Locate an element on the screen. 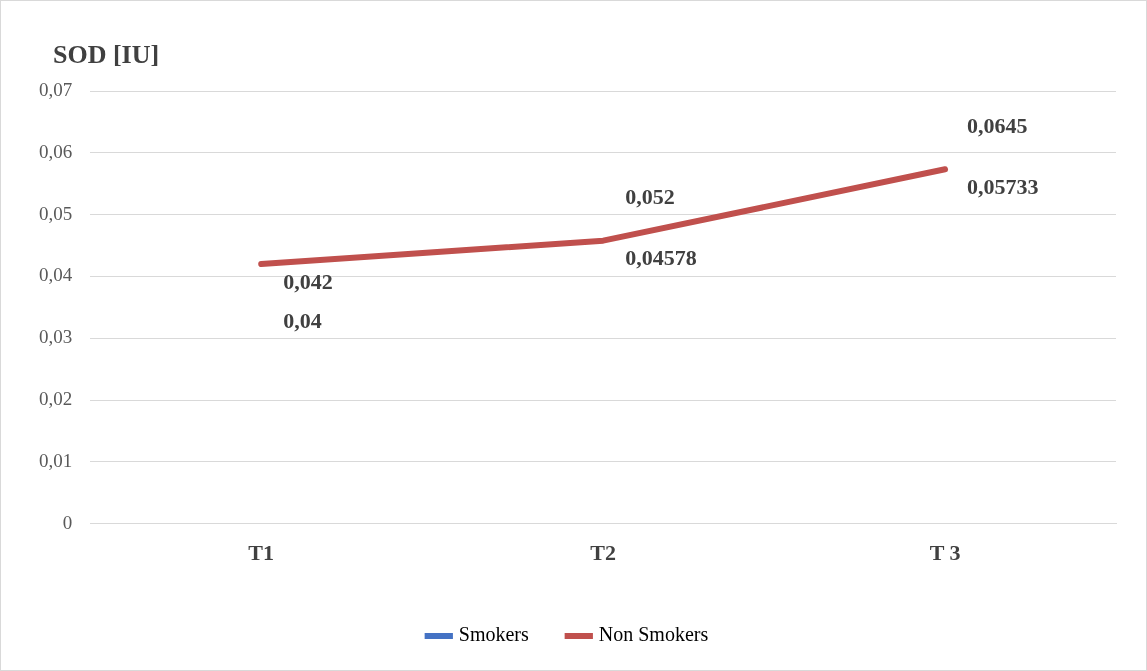 Image resolution: width=1147 pixels, height=671 pixels. x-tick-label: T 3 is located at coordinates (945, 553).